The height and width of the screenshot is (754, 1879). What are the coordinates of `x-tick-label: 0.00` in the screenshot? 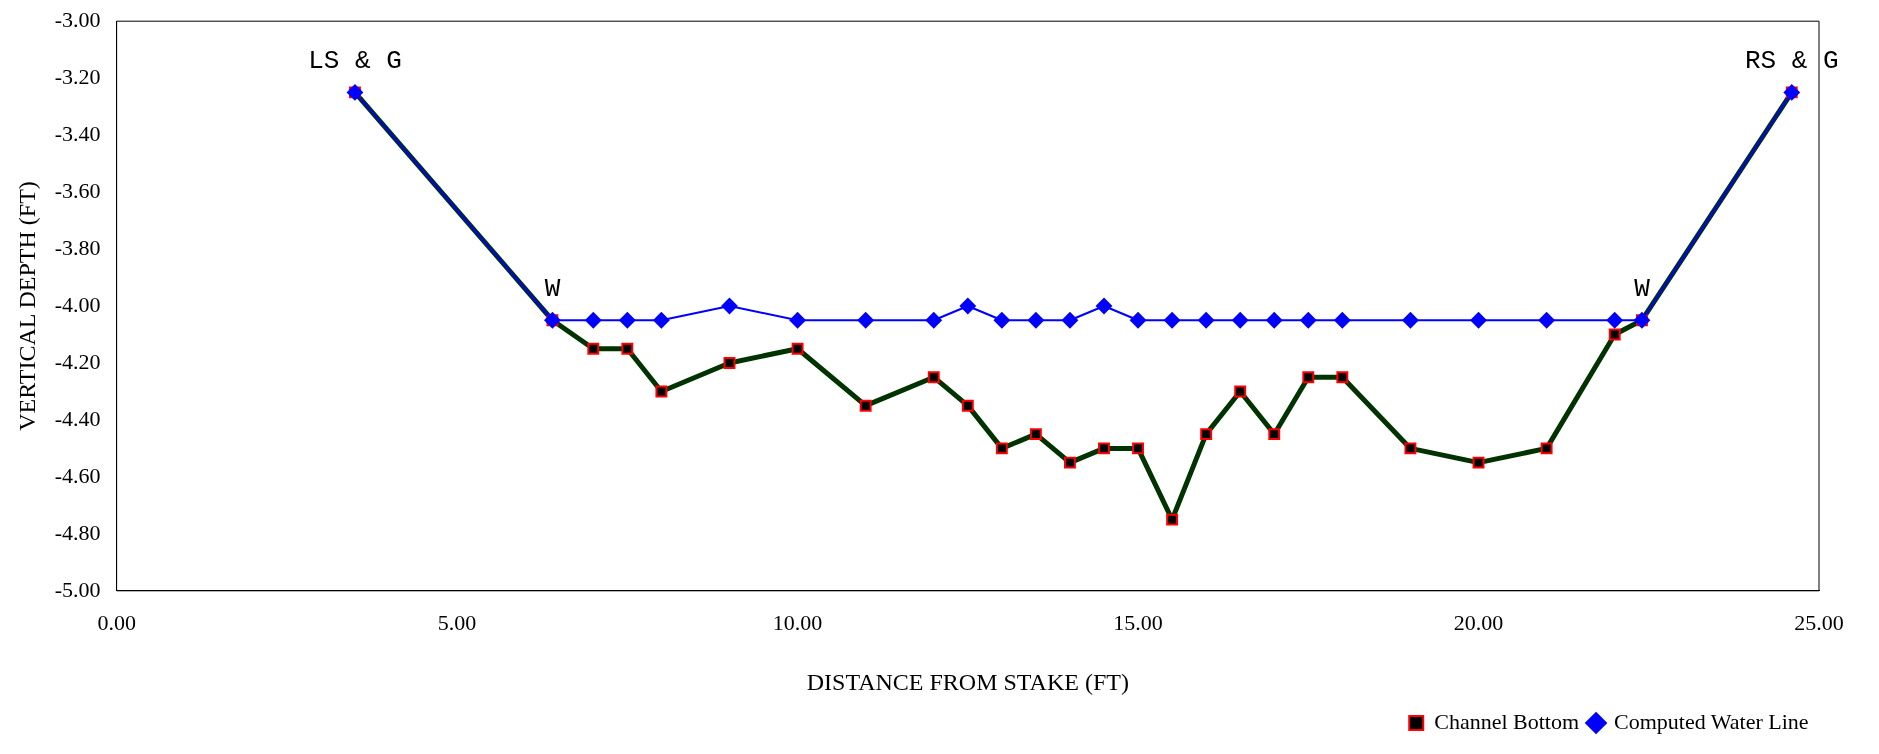 It's located at (116, 622).